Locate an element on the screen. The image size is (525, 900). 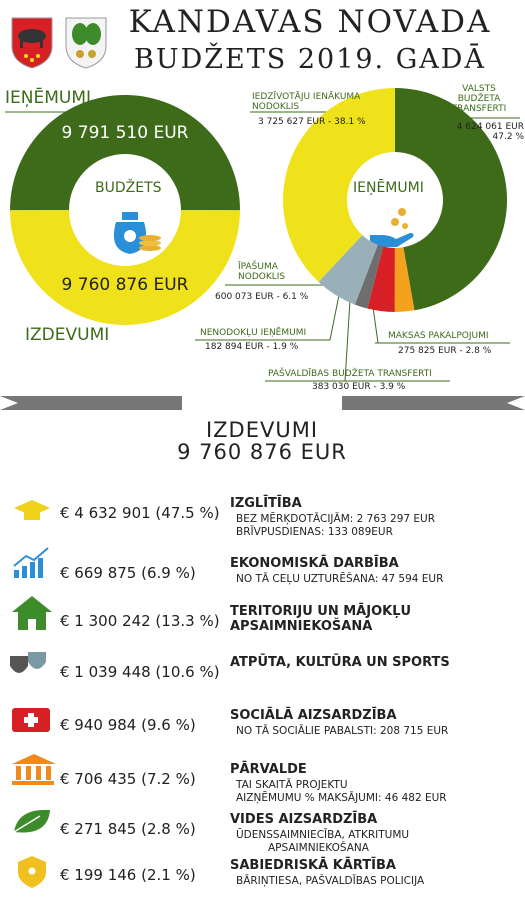
expense-detail: BĀRIŅTIESA, PAŠVALDĪBAS POLICIJA is located at coordinates (330, 881).